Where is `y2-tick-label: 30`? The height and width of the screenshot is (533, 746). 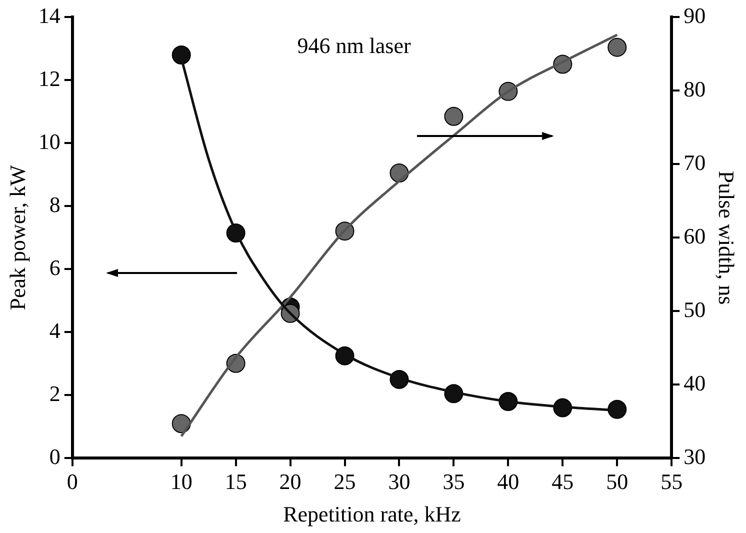 y2-tick-label: 30 is located at coordinates (695, 456).